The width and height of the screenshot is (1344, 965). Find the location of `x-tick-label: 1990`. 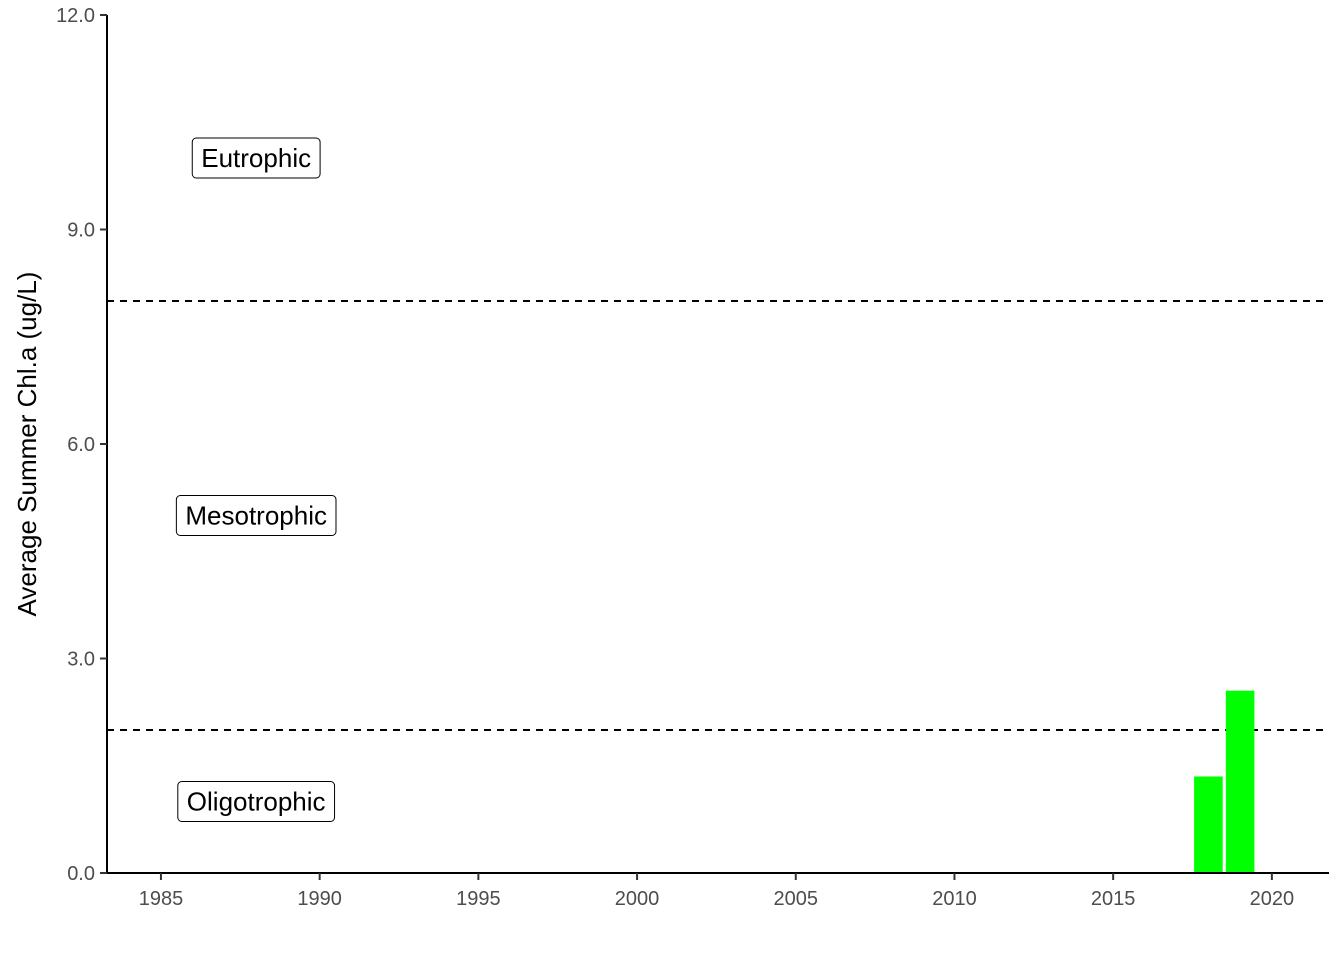

x-tick-label: 1990 is located at coordinates (319, 899).